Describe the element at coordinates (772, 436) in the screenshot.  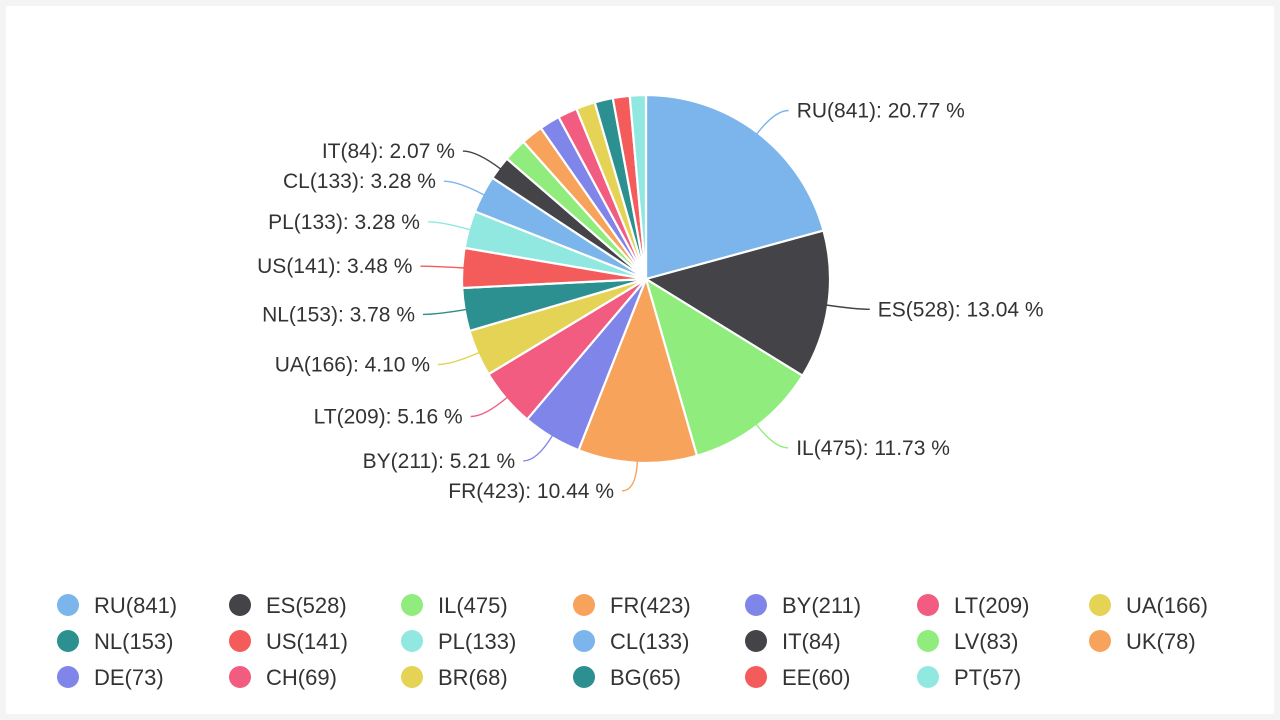
I see `connector-il` at that location.